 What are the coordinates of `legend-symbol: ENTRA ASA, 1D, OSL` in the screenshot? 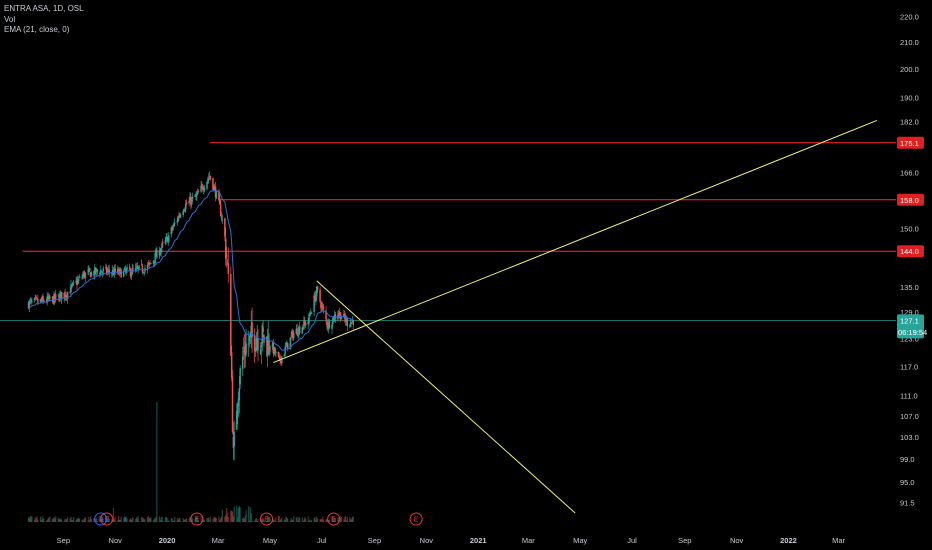 It's located at (44, 8).